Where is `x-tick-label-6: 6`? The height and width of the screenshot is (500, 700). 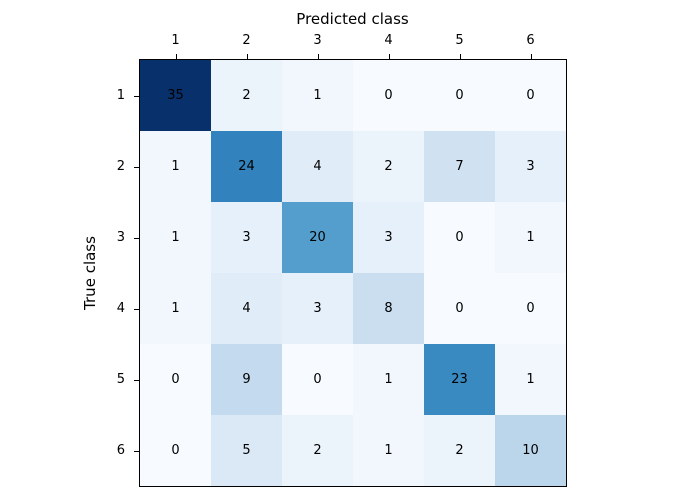
x-tick-label-6: 6 is located at coordinates (530, 40).